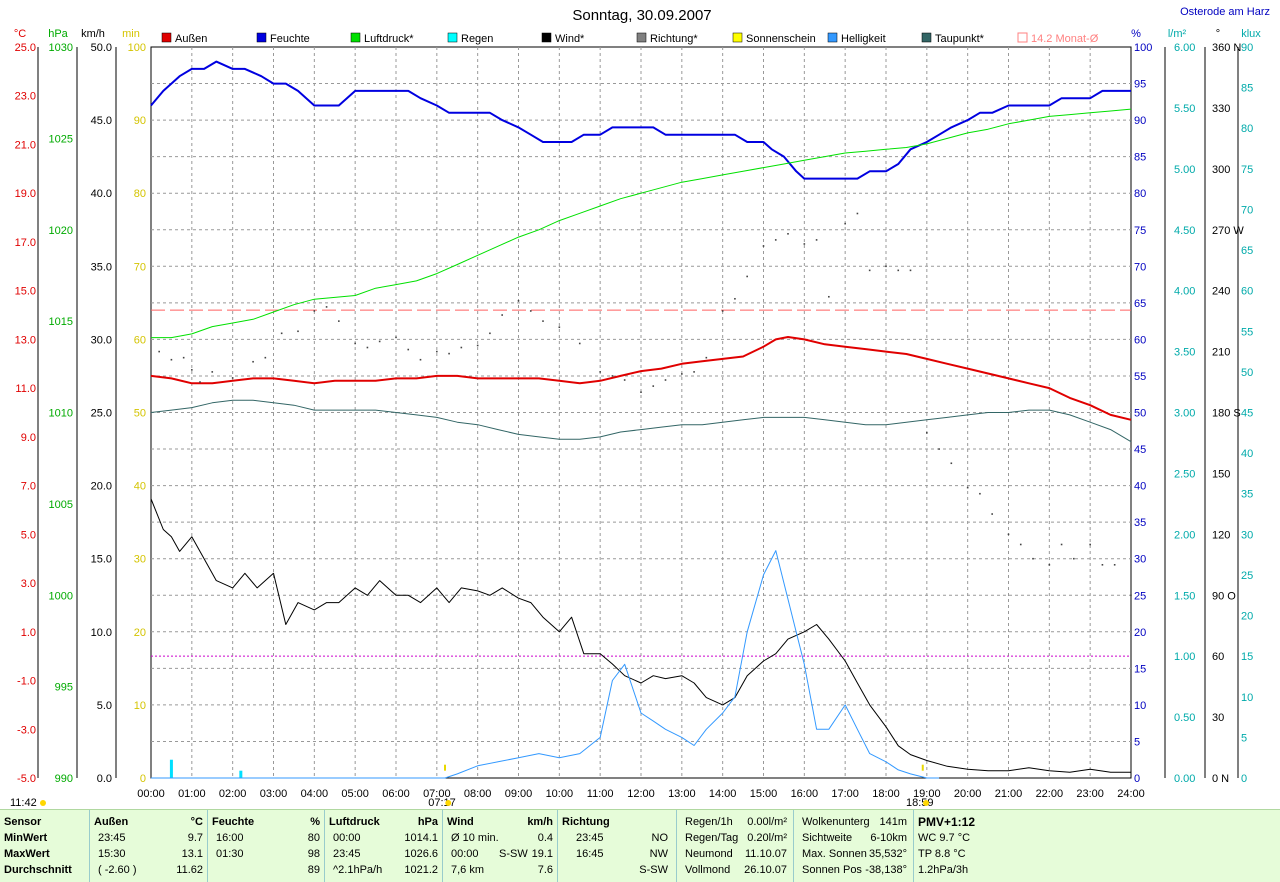 The image size is (1280, 882). Describe the element at coordinates (590, 854) in the screenshot. I see `footer-richtung-max-time: 16:45` at that location.